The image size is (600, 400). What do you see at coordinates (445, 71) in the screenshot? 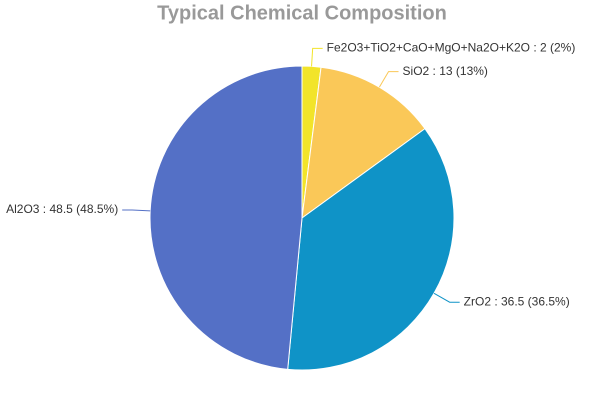
I see `data-label: SiO2 : 13 (13%)` at bounding box center [445, 71].